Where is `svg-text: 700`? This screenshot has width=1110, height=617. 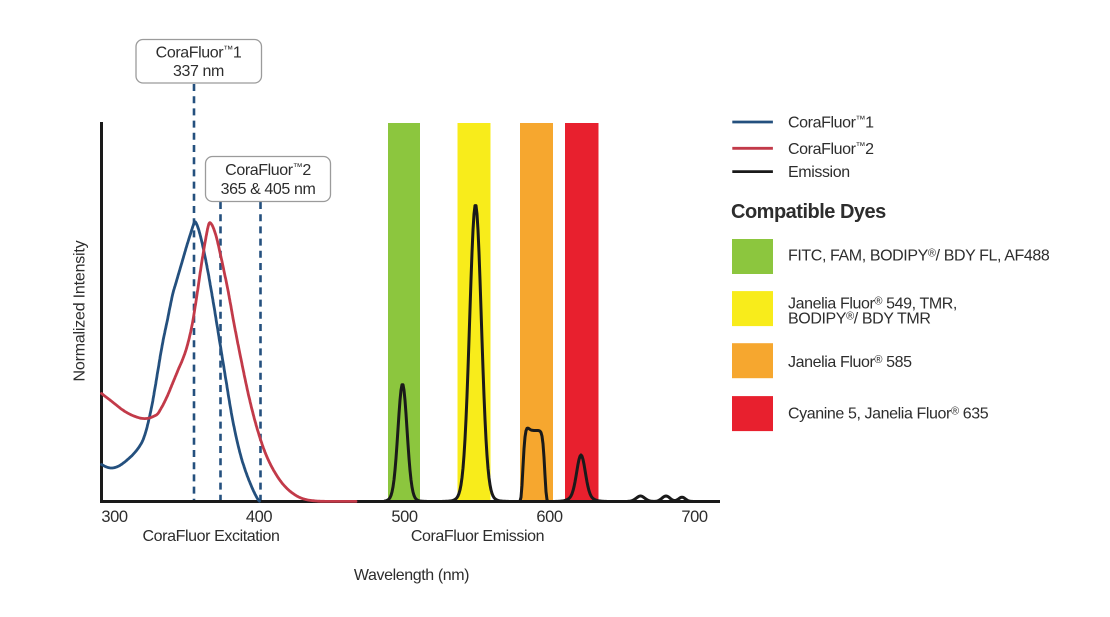 svg-text: 700 is located at coordinates (694, 517).